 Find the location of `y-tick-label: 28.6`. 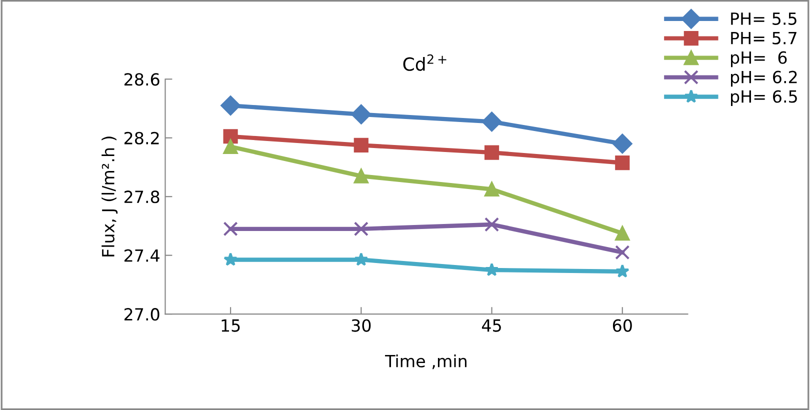

y-tick-label: 28.6 is located at coordinates (142, 79).